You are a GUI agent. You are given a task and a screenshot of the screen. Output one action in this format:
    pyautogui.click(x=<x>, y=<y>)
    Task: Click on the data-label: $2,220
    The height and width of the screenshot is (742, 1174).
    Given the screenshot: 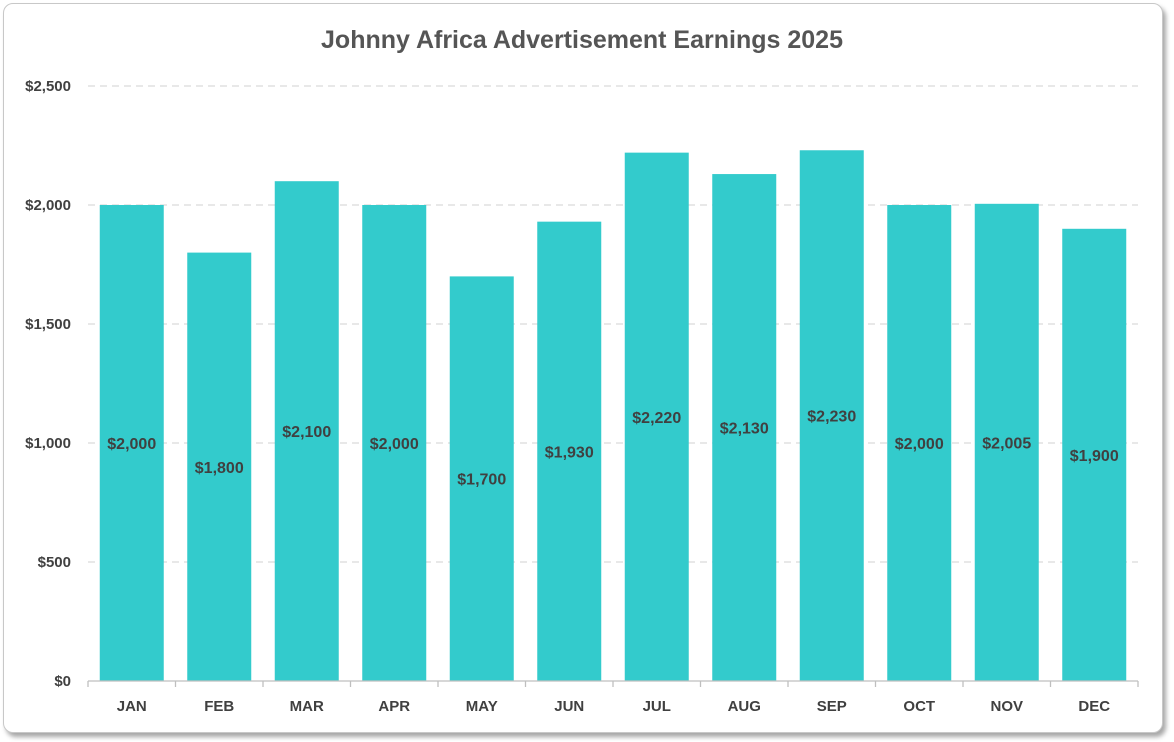 What is the action you would take?
    pyautogui.click(x=656, y=418)
    